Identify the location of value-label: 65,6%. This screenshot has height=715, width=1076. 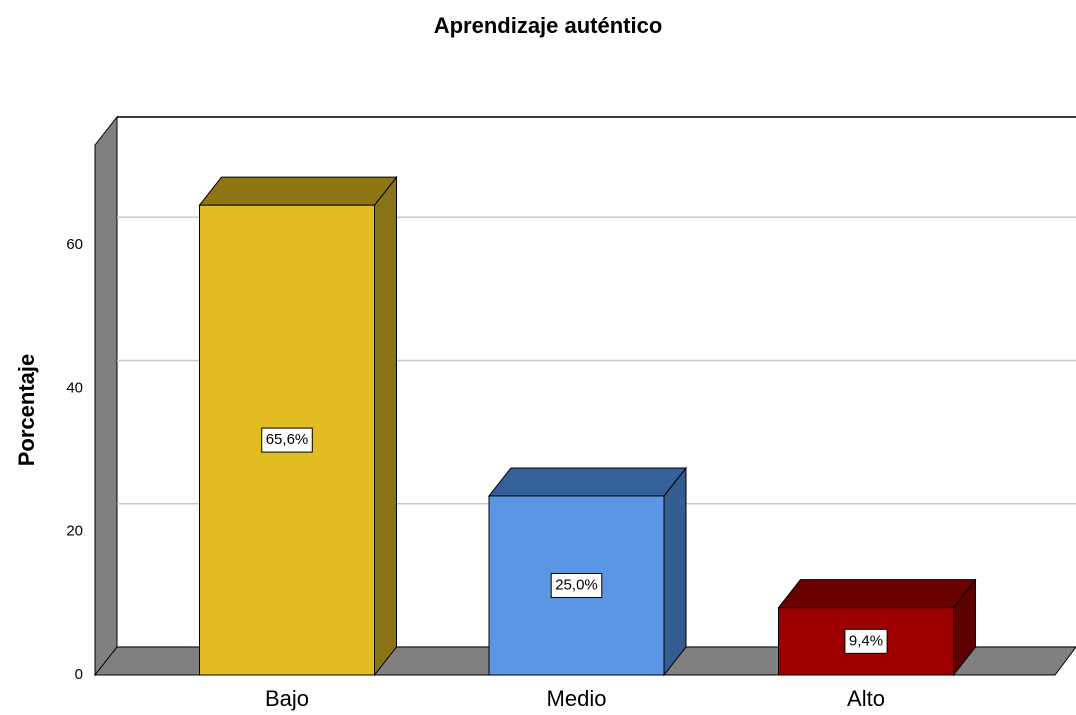
(287, 439).